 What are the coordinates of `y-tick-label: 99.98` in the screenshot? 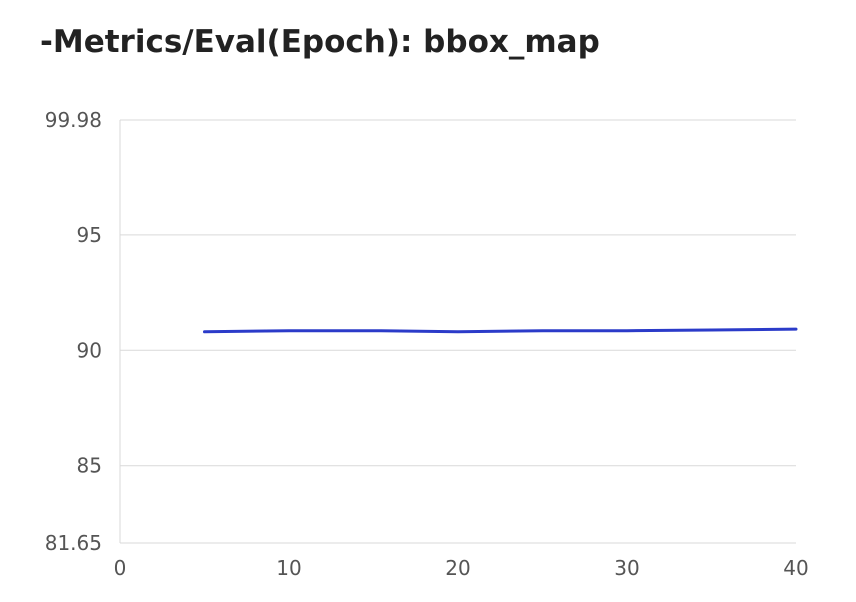 It's located at (73, 120).